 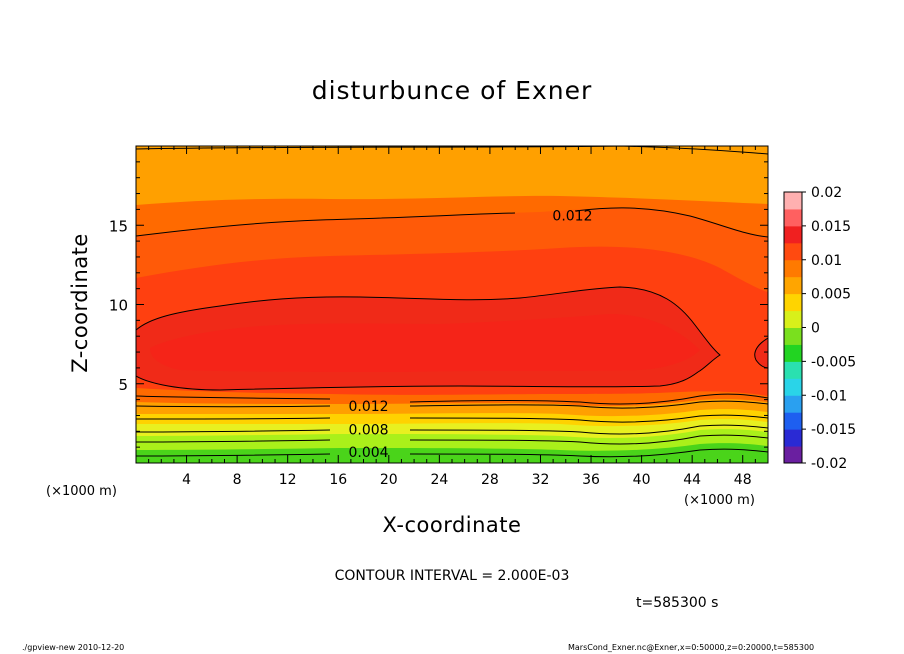 What do you see at coordinates (452, 90) in the screenshot?
I see `chart-title: disturbunce of Exner` at bounding box center [452, 90].